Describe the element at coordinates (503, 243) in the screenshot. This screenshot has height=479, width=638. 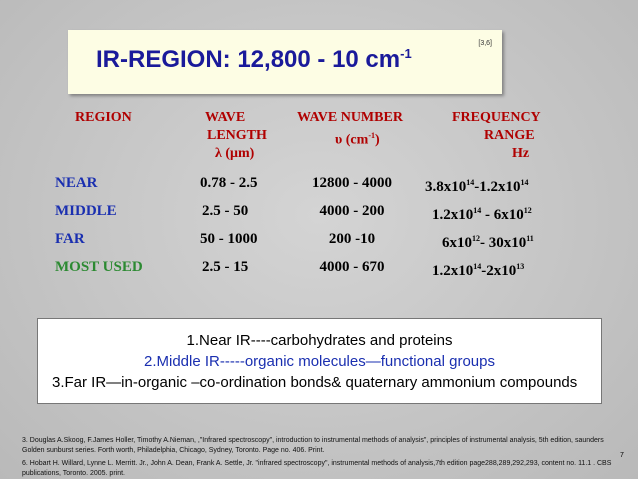
I see `frequency-part: - 30x10` at that location.